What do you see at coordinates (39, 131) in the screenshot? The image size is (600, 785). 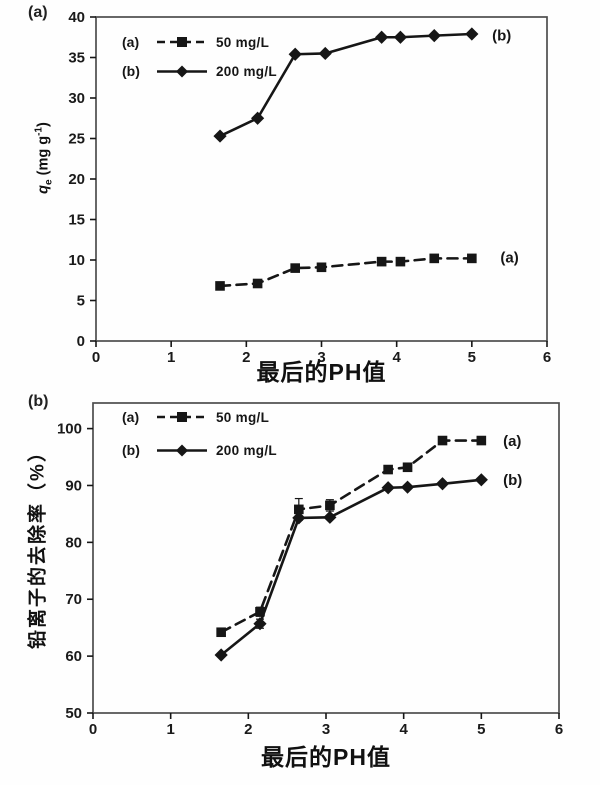 I see `y-axis-exponent: -1` at bounding box center [39, 131].